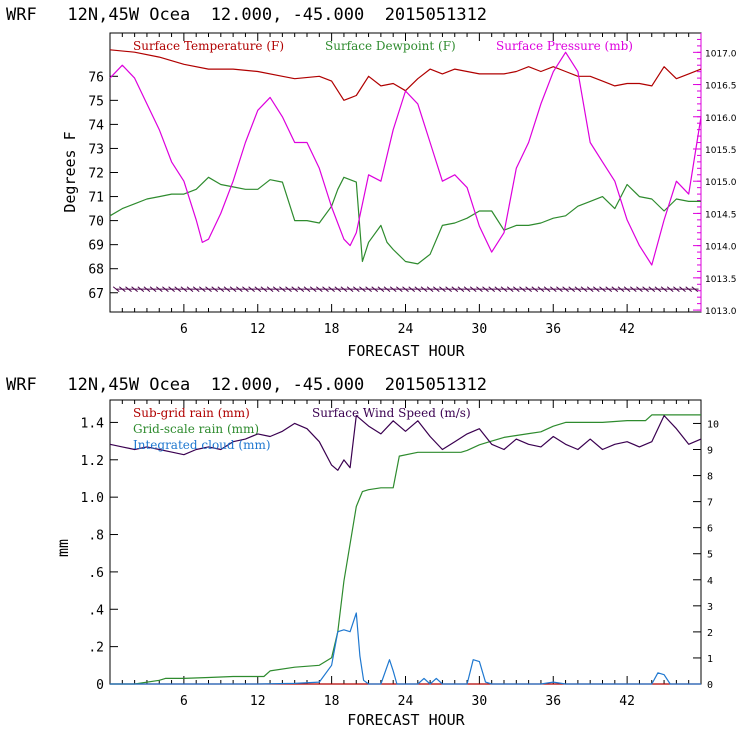 The height and width of the screenshot is (740, 740). I want to click on chart-1-y-tick-label: 71, so click(96, 198).